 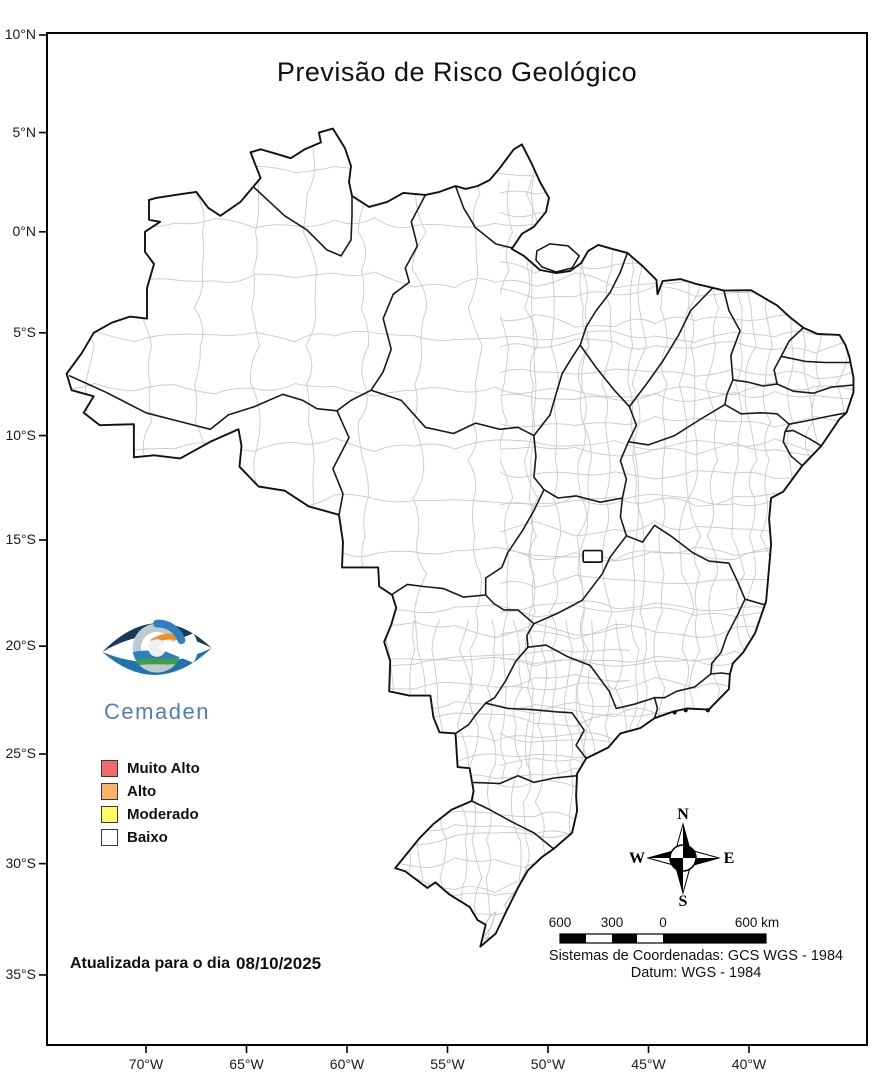 I want to click on compass-south-label: S, so click(x=683, y=901).